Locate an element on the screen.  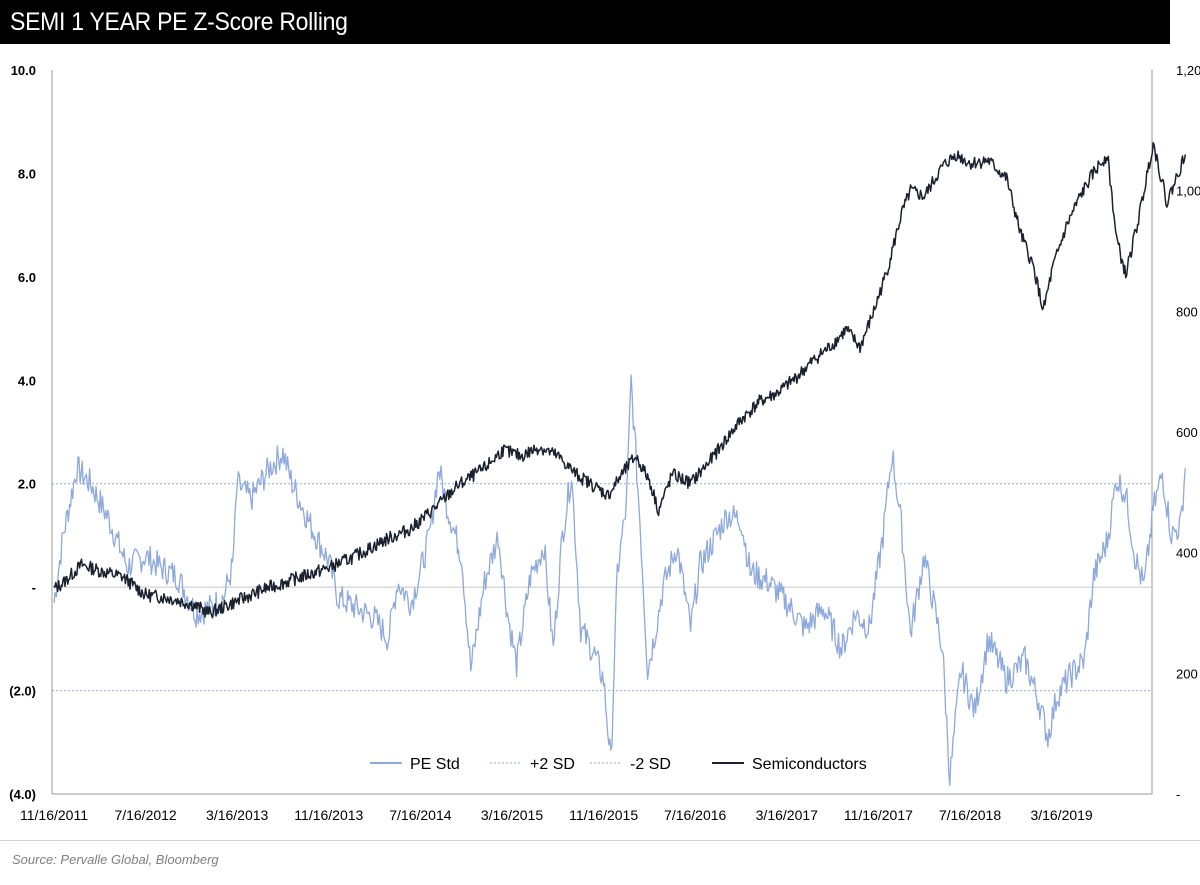
chart-title-bar: SEMI 1 YEAR PE Z-Score Rolling is located at coordinates (585, 22).